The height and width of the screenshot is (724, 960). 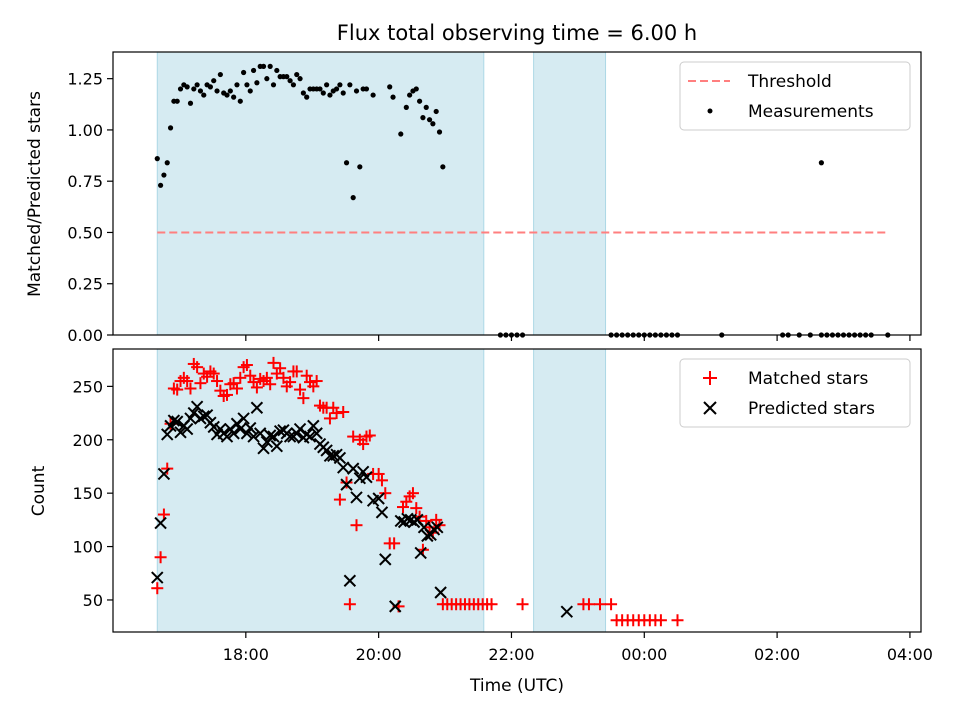 I want to click on counts-legend: Matched stars Predicted stars, so click(x=795, y=393).